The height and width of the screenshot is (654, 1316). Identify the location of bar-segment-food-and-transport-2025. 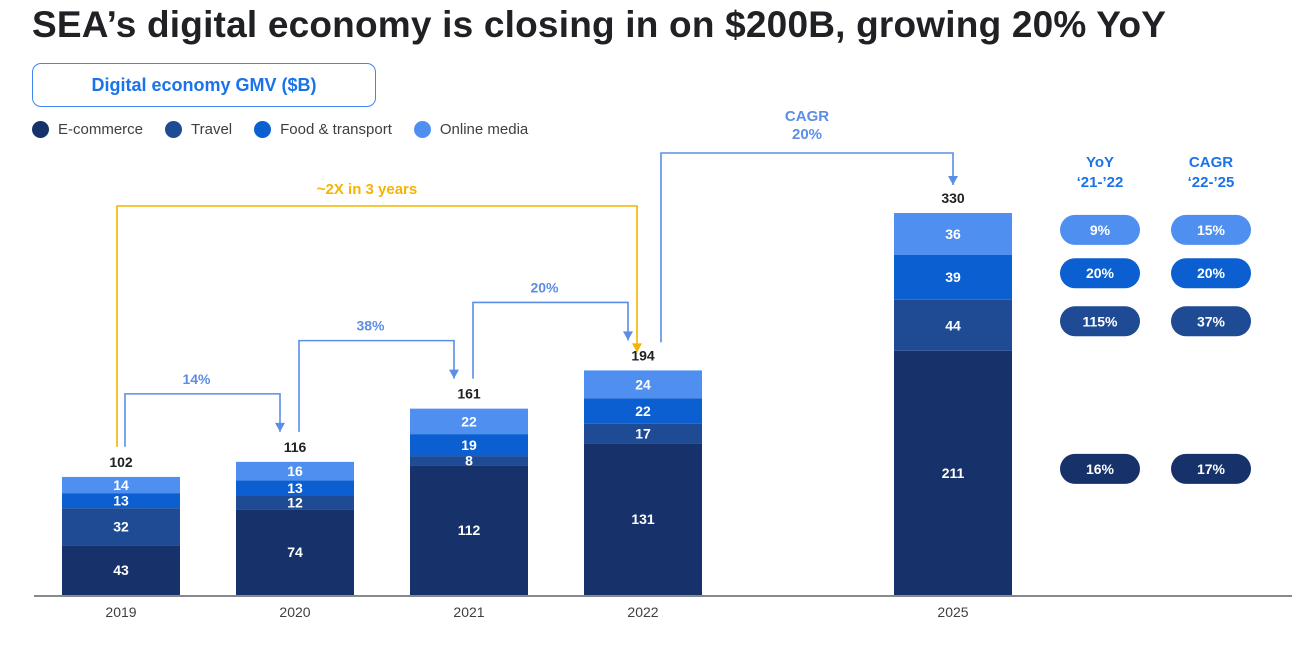
(953, 277).